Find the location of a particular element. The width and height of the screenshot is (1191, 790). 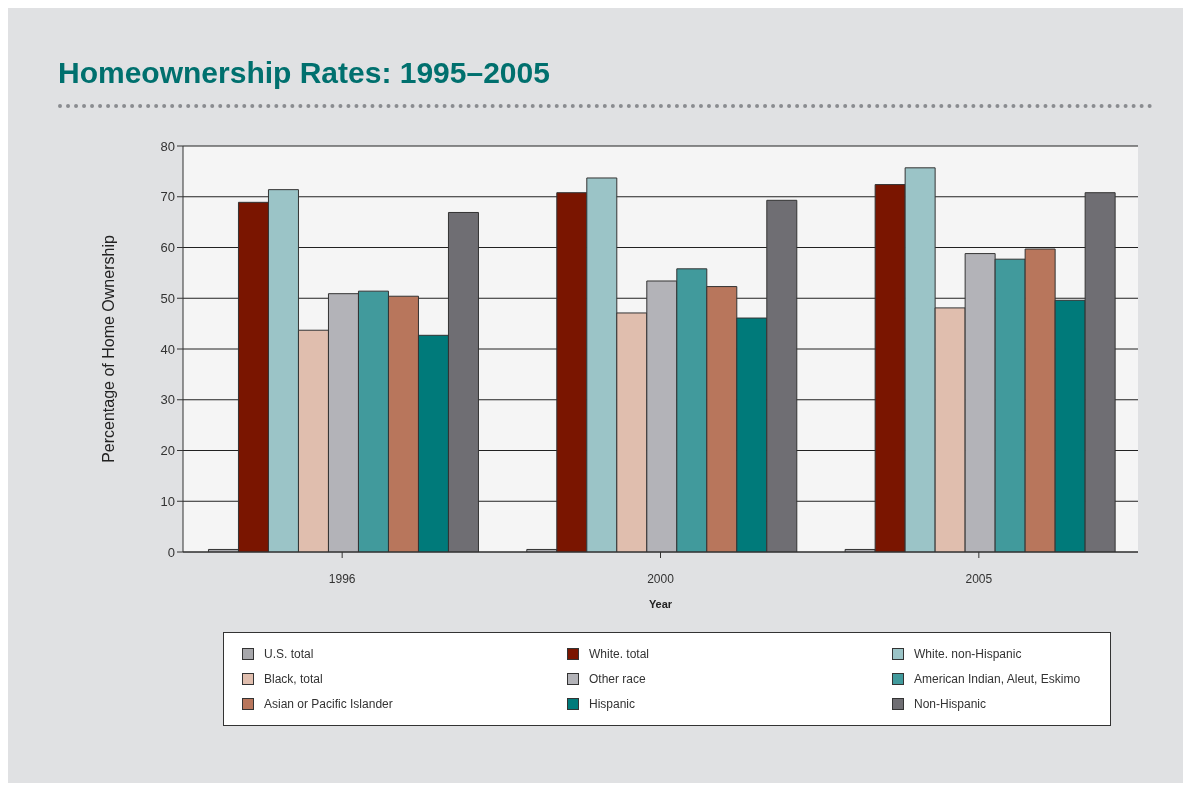

x-tick-label: 2000 is located at coordinates (661, 578).